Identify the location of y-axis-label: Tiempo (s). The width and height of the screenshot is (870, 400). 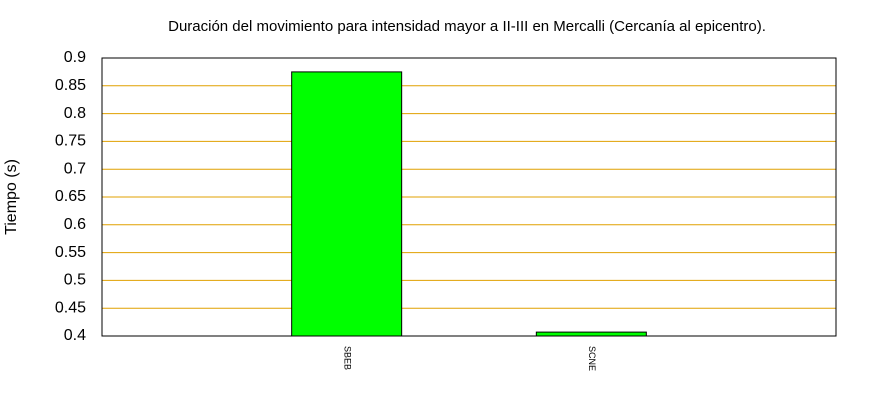
(11, 197).